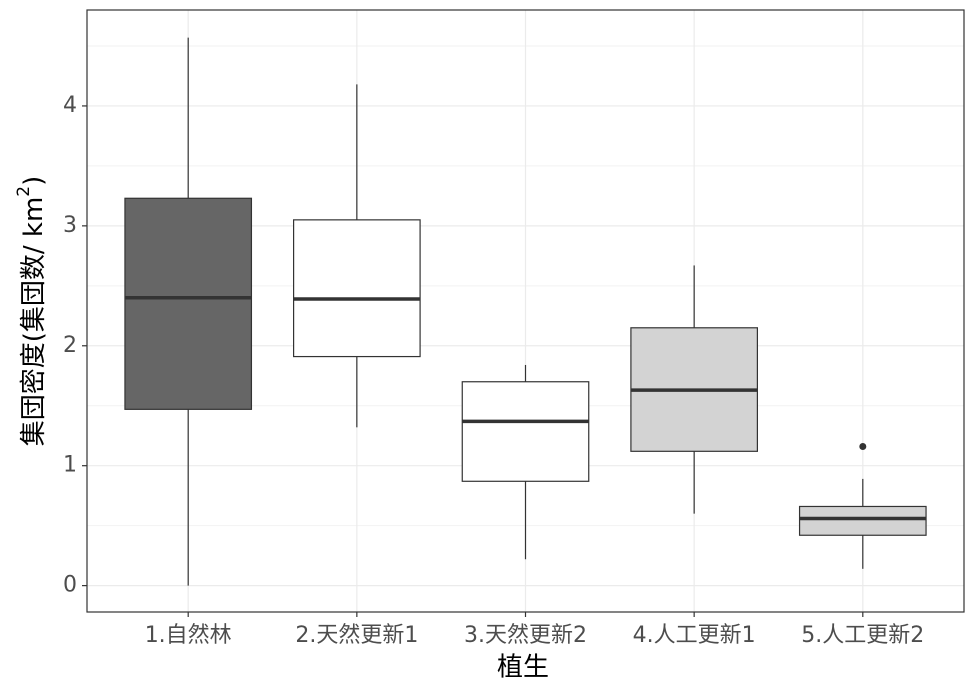  I want to click on x-axis-title: 植生, so click(523, 668).